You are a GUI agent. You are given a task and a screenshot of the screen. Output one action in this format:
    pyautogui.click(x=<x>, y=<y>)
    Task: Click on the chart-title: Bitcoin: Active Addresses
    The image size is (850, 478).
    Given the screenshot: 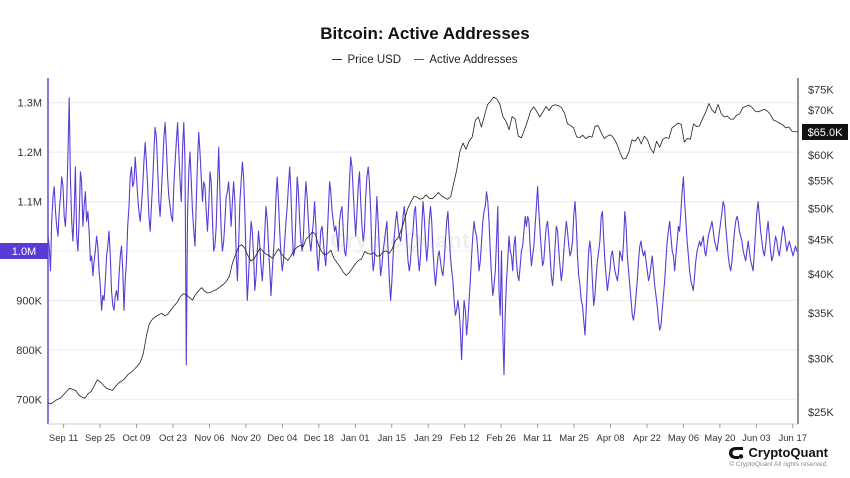 What is the action you would take?
    pyautogui.click(x=425, y=33)
    